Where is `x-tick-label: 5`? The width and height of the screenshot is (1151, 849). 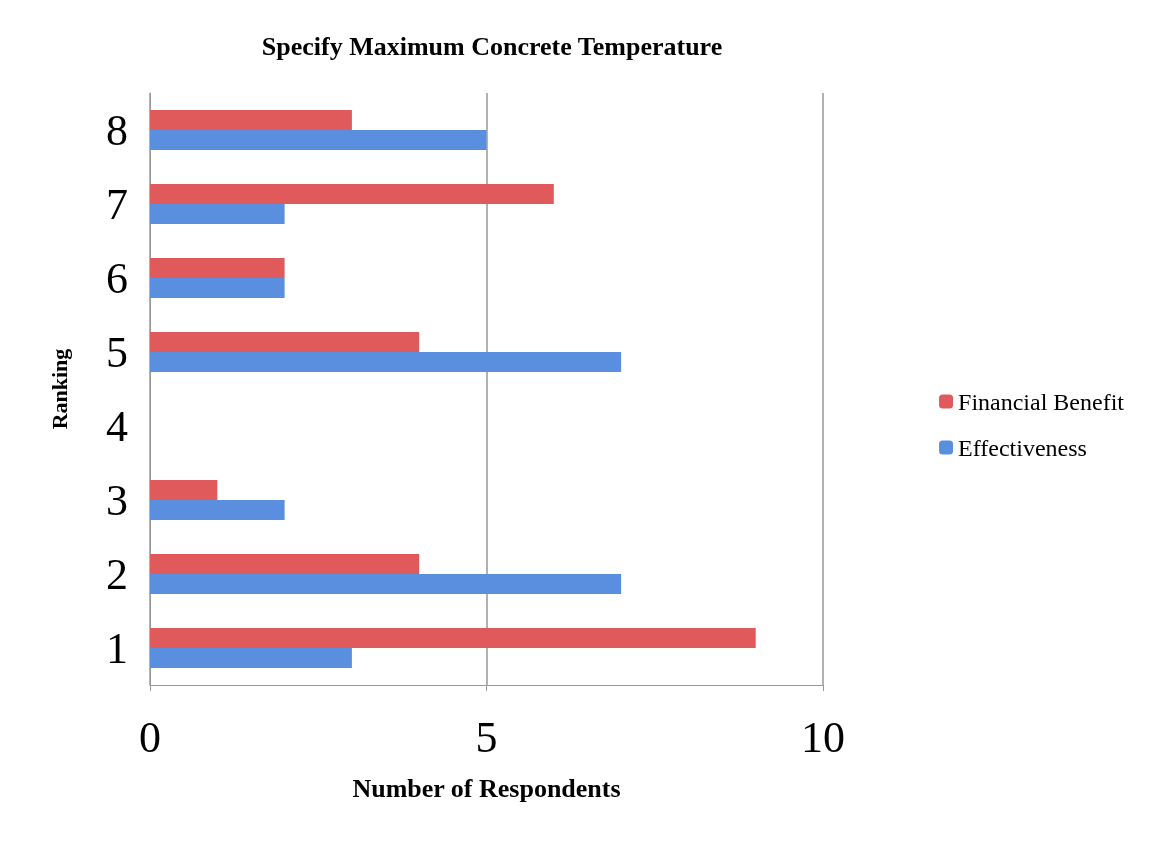
x-tick-label: 5 is located at coordinates (486, 737).